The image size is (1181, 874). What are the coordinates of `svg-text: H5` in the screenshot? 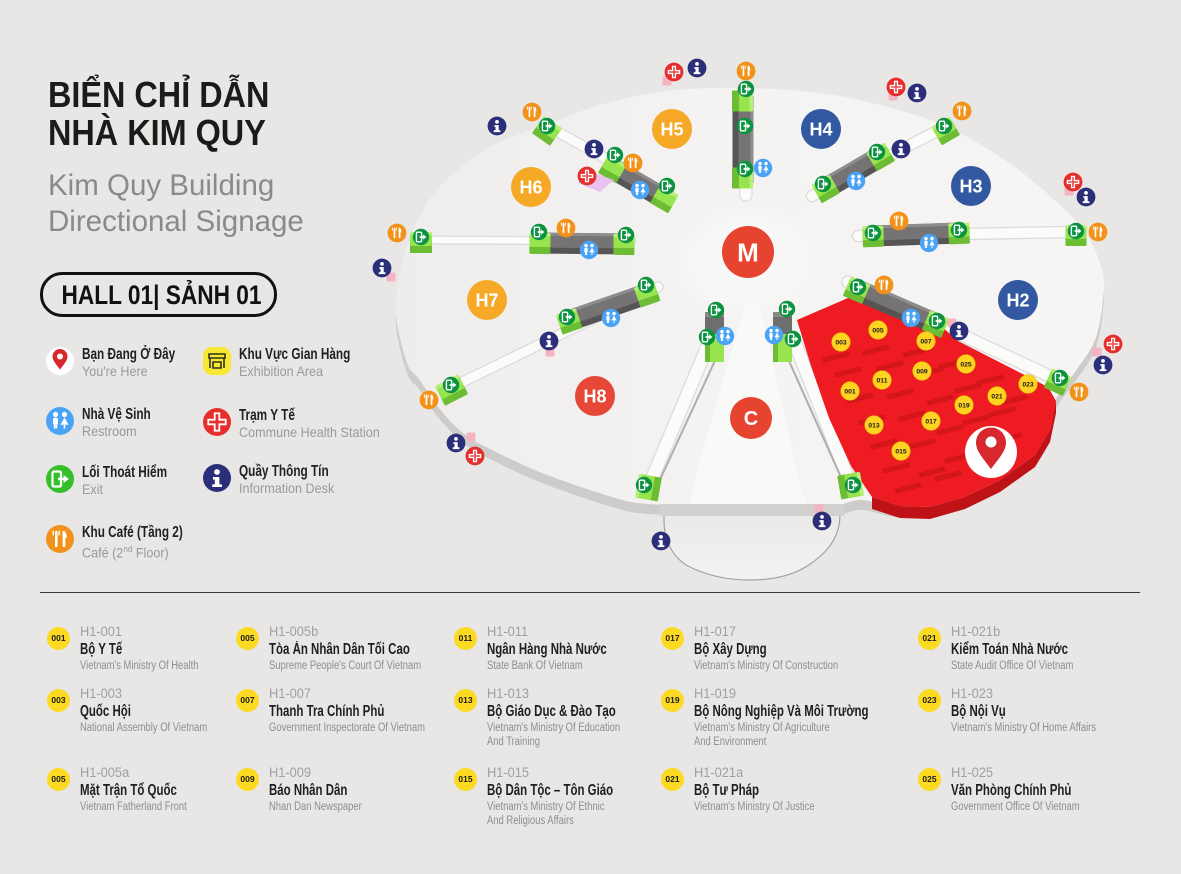 It's located at (671, 129).